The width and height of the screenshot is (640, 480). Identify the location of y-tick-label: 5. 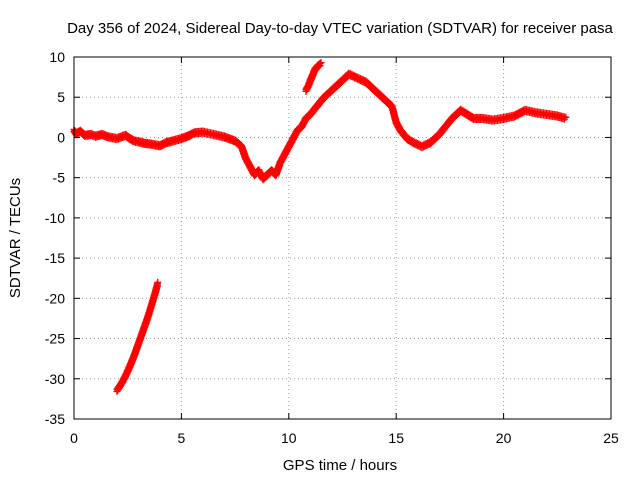
(61, 97).